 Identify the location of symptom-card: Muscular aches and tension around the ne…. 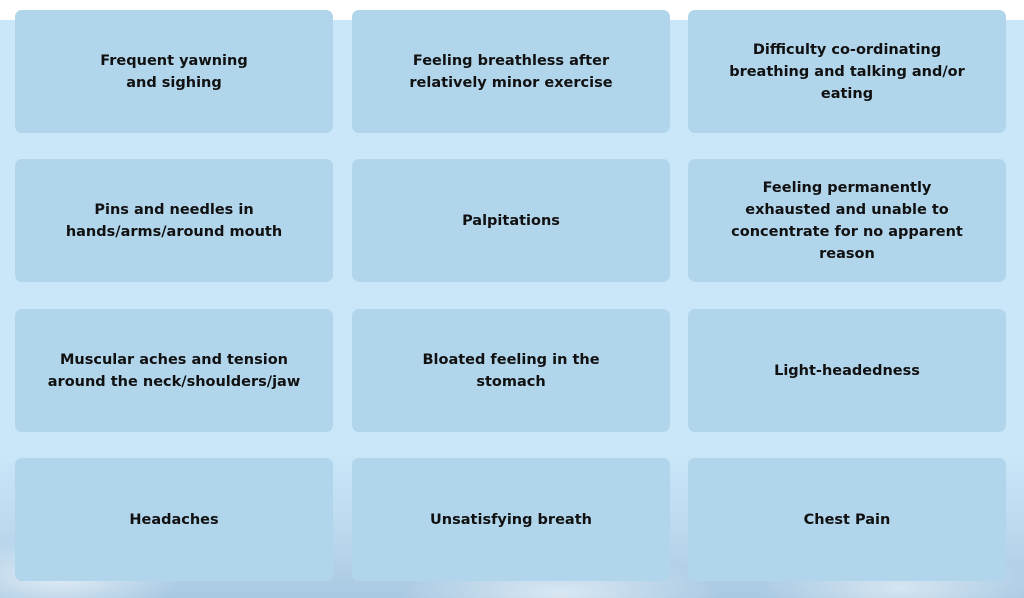
(174, 370).